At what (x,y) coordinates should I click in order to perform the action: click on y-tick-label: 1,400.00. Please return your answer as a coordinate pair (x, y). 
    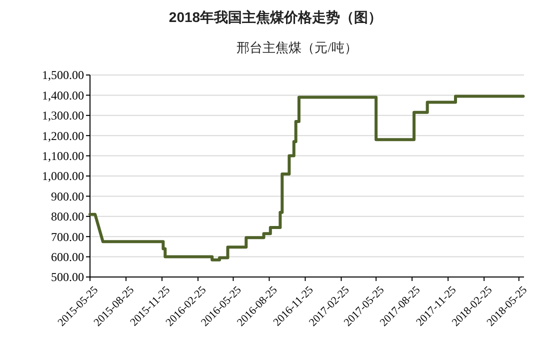
    Looking at the image, I should click on (63, 95).